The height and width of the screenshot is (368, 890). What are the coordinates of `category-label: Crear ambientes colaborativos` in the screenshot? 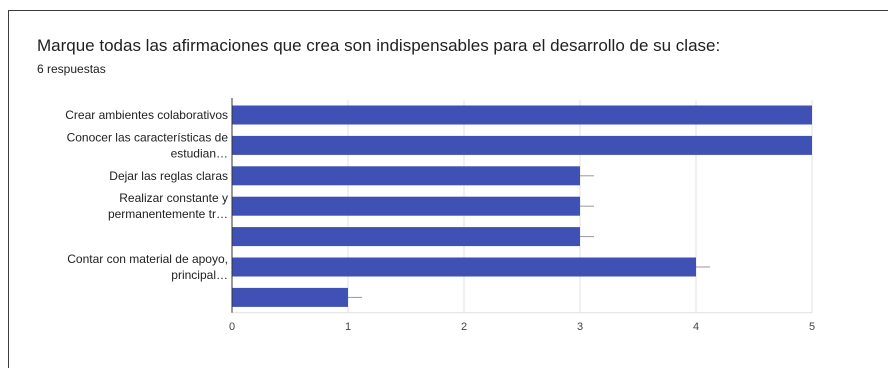 It's located at (146, 115).